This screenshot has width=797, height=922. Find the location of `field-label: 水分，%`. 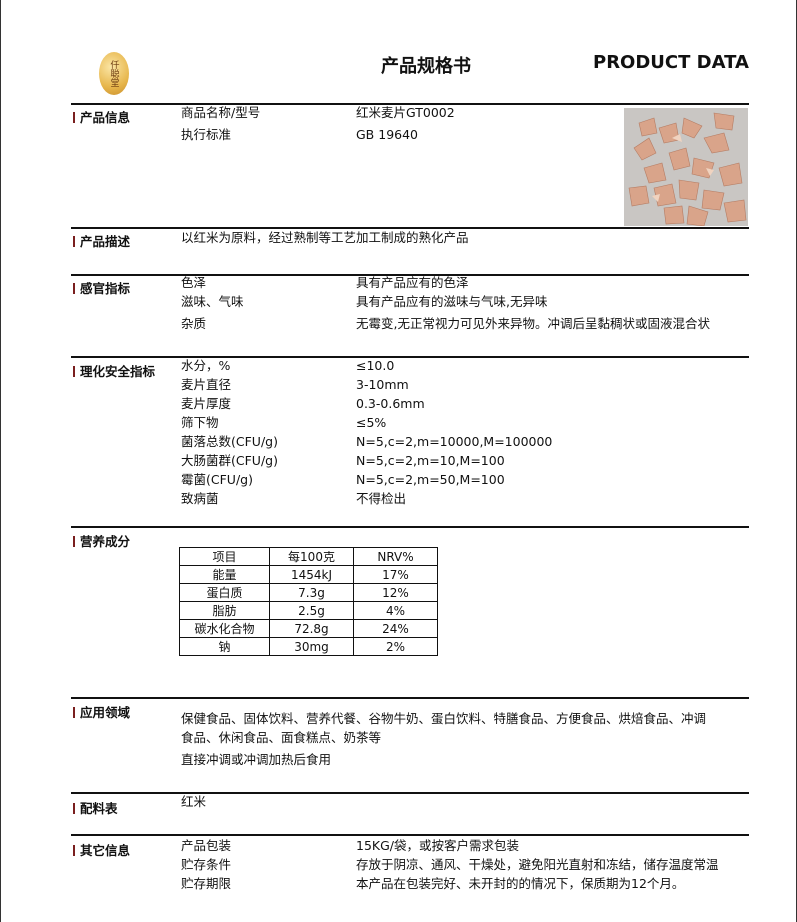

field-label: 水分，% is located at coordinates (206, 365).